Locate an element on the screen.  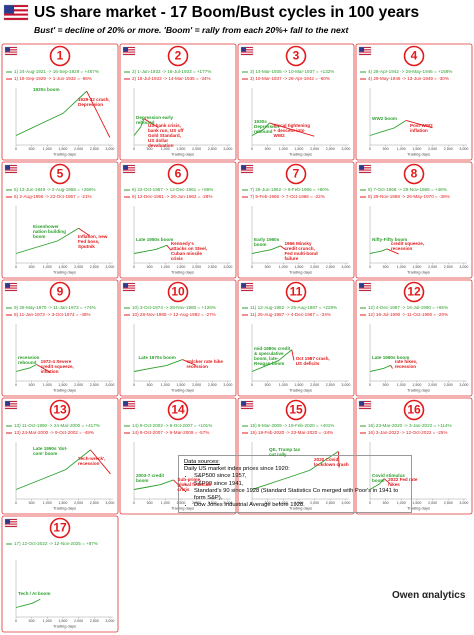
legend-entry: 12) 4-Dec-1987 -> 16-Jul-1990 = +65% is located at coordinates (408, 307).